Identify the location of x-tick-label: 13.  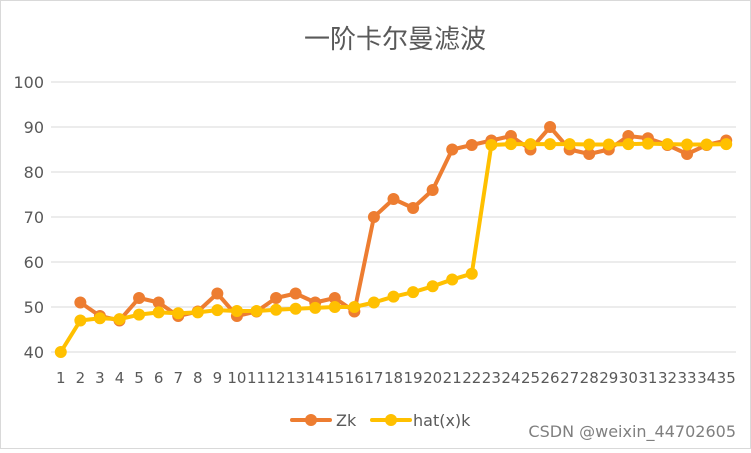
(295, 378).